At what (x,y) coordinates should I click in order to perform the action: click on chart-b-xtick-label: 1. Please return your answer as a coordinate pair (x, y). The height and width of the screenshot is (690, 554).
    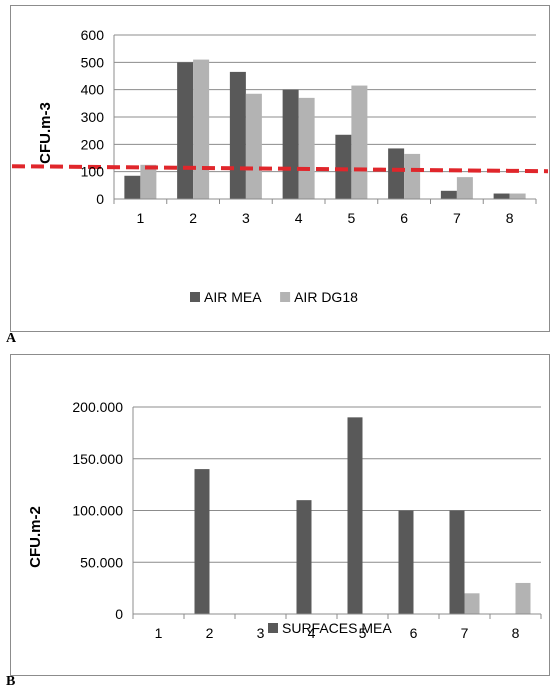
    Looking at the image, I should click on (159, 633).